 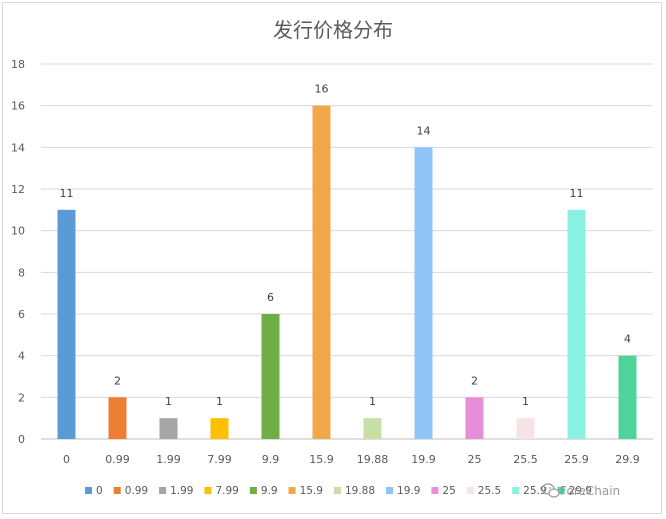 I want to click on y-tick-label: 0, so click(x=21, y=439).